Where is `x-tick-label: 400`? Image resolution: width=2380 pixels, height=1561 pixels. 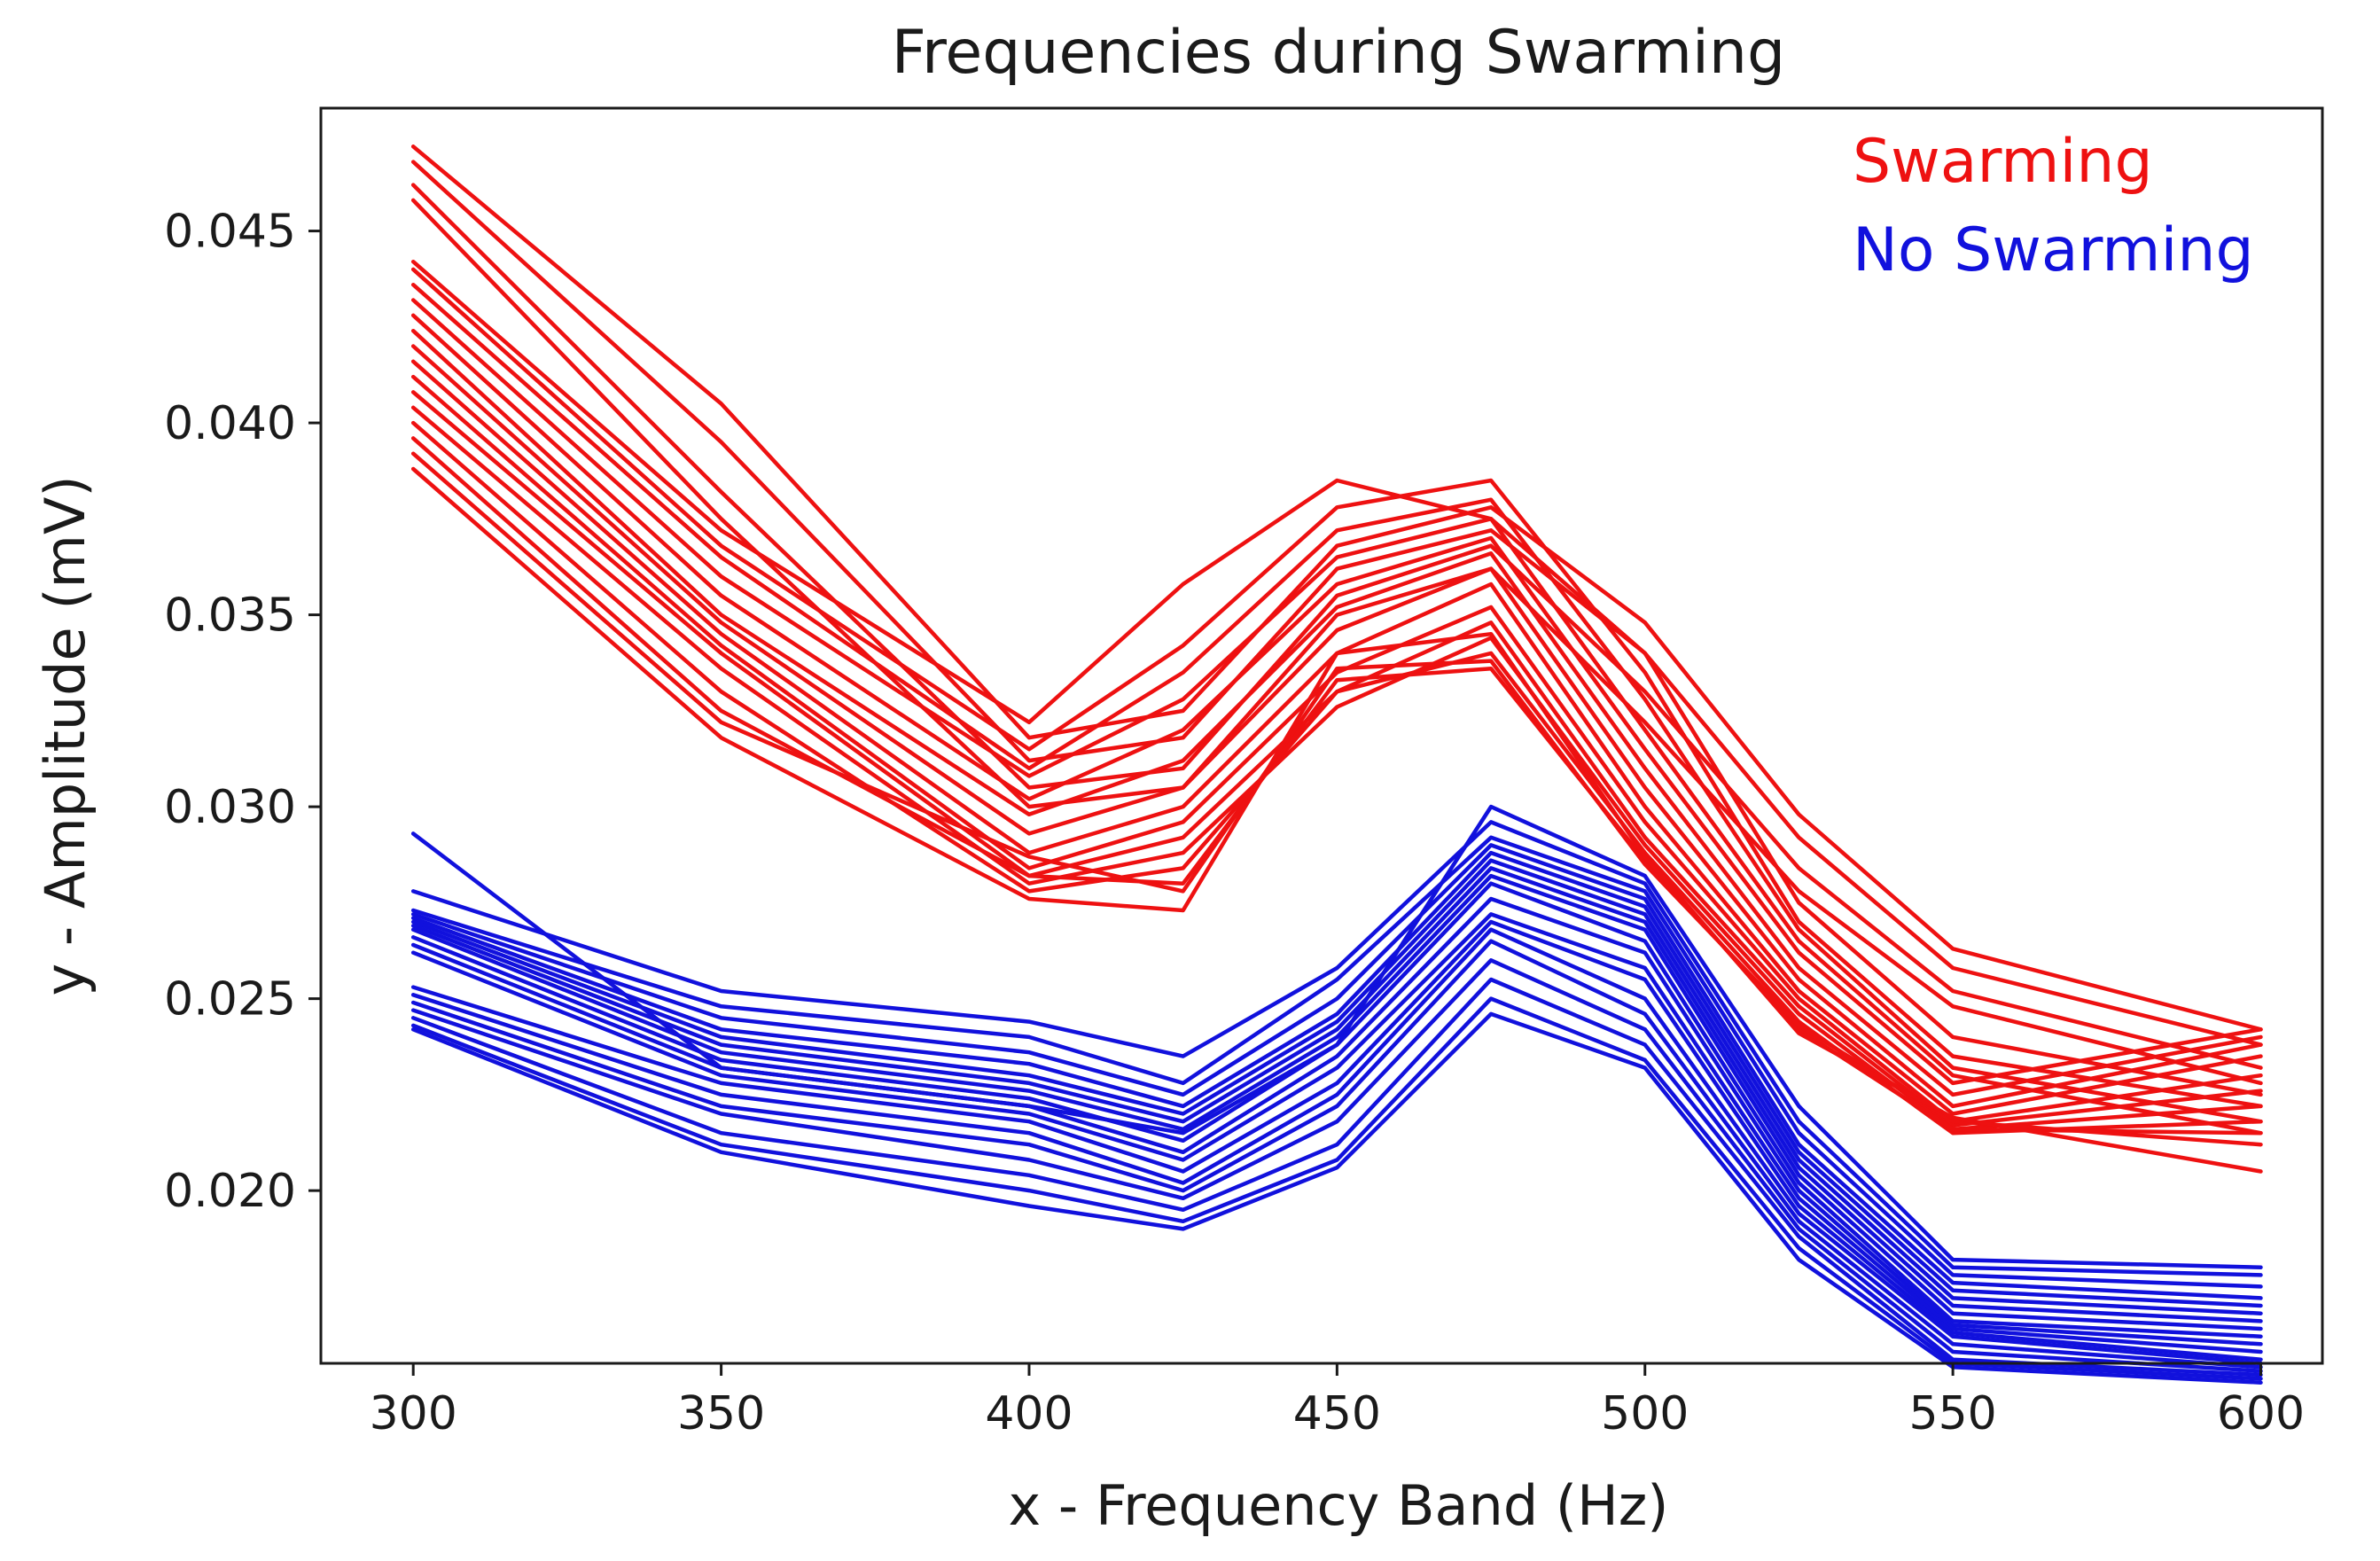 x-tick-label: 400 is located at coordinates (1029, 1414).